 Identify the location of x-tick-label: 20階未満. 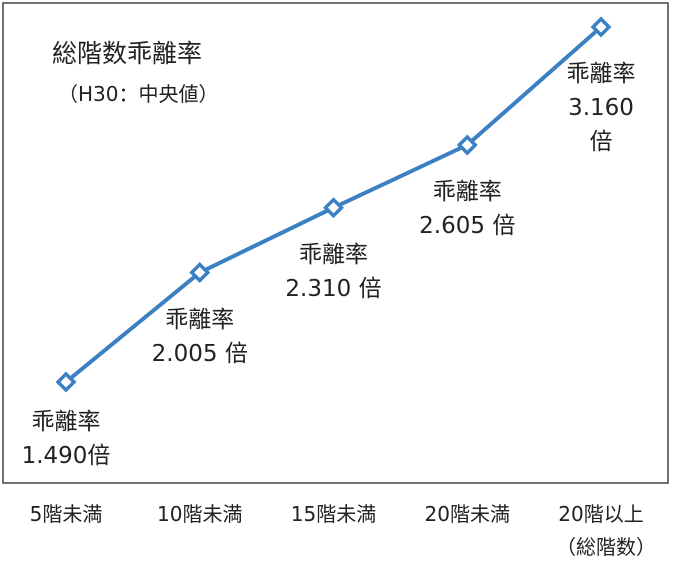
(467, 514).